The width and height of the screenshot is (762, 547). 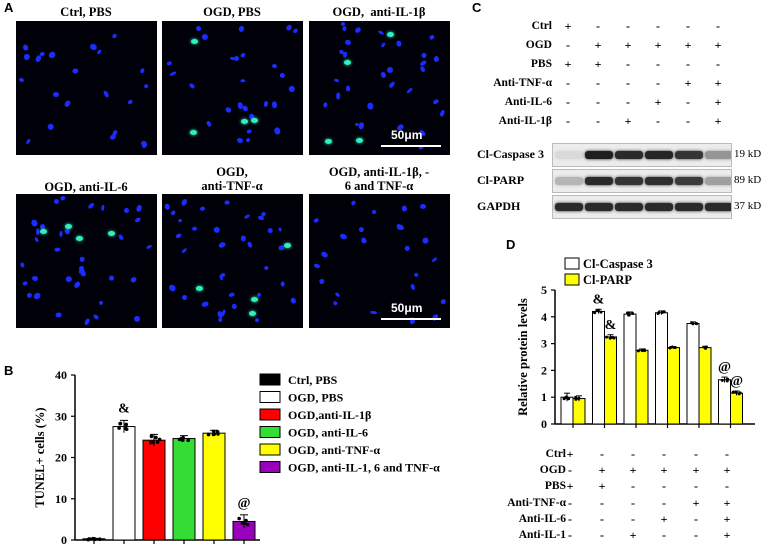 I want to click on y-tick-label: 3, so click(x=544, y=344).